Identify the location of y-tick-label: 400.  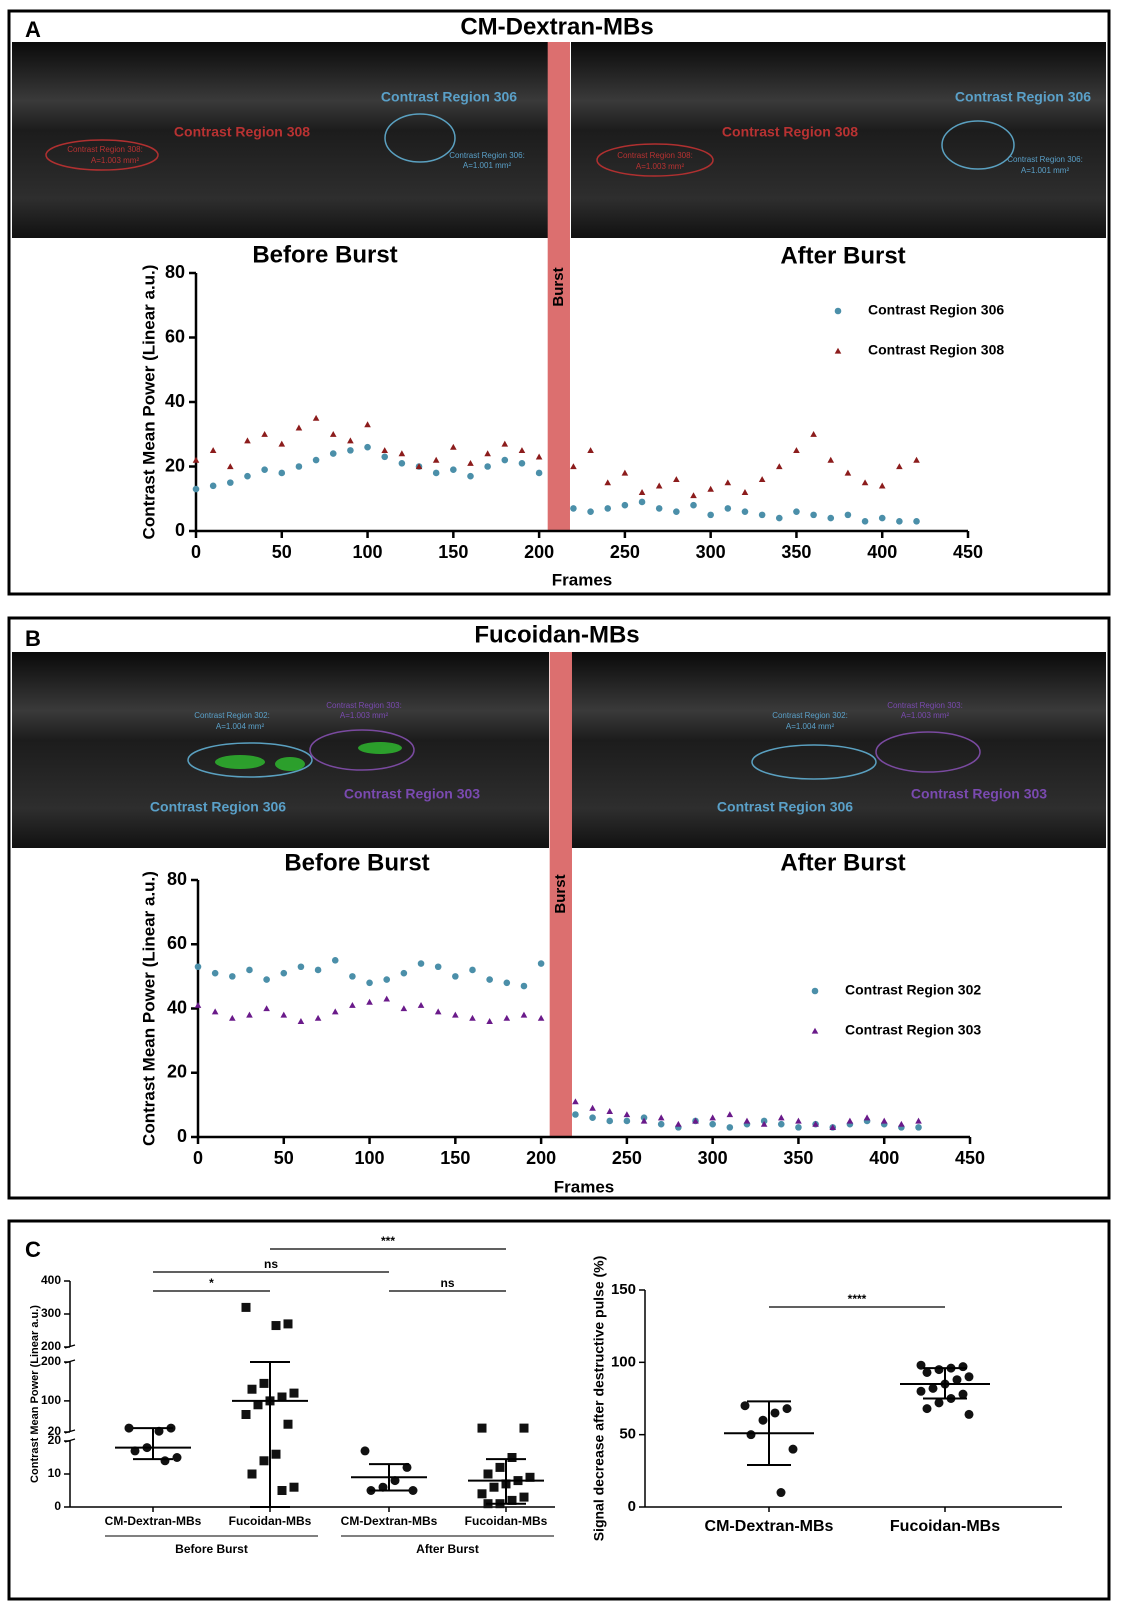
(51, 1280).